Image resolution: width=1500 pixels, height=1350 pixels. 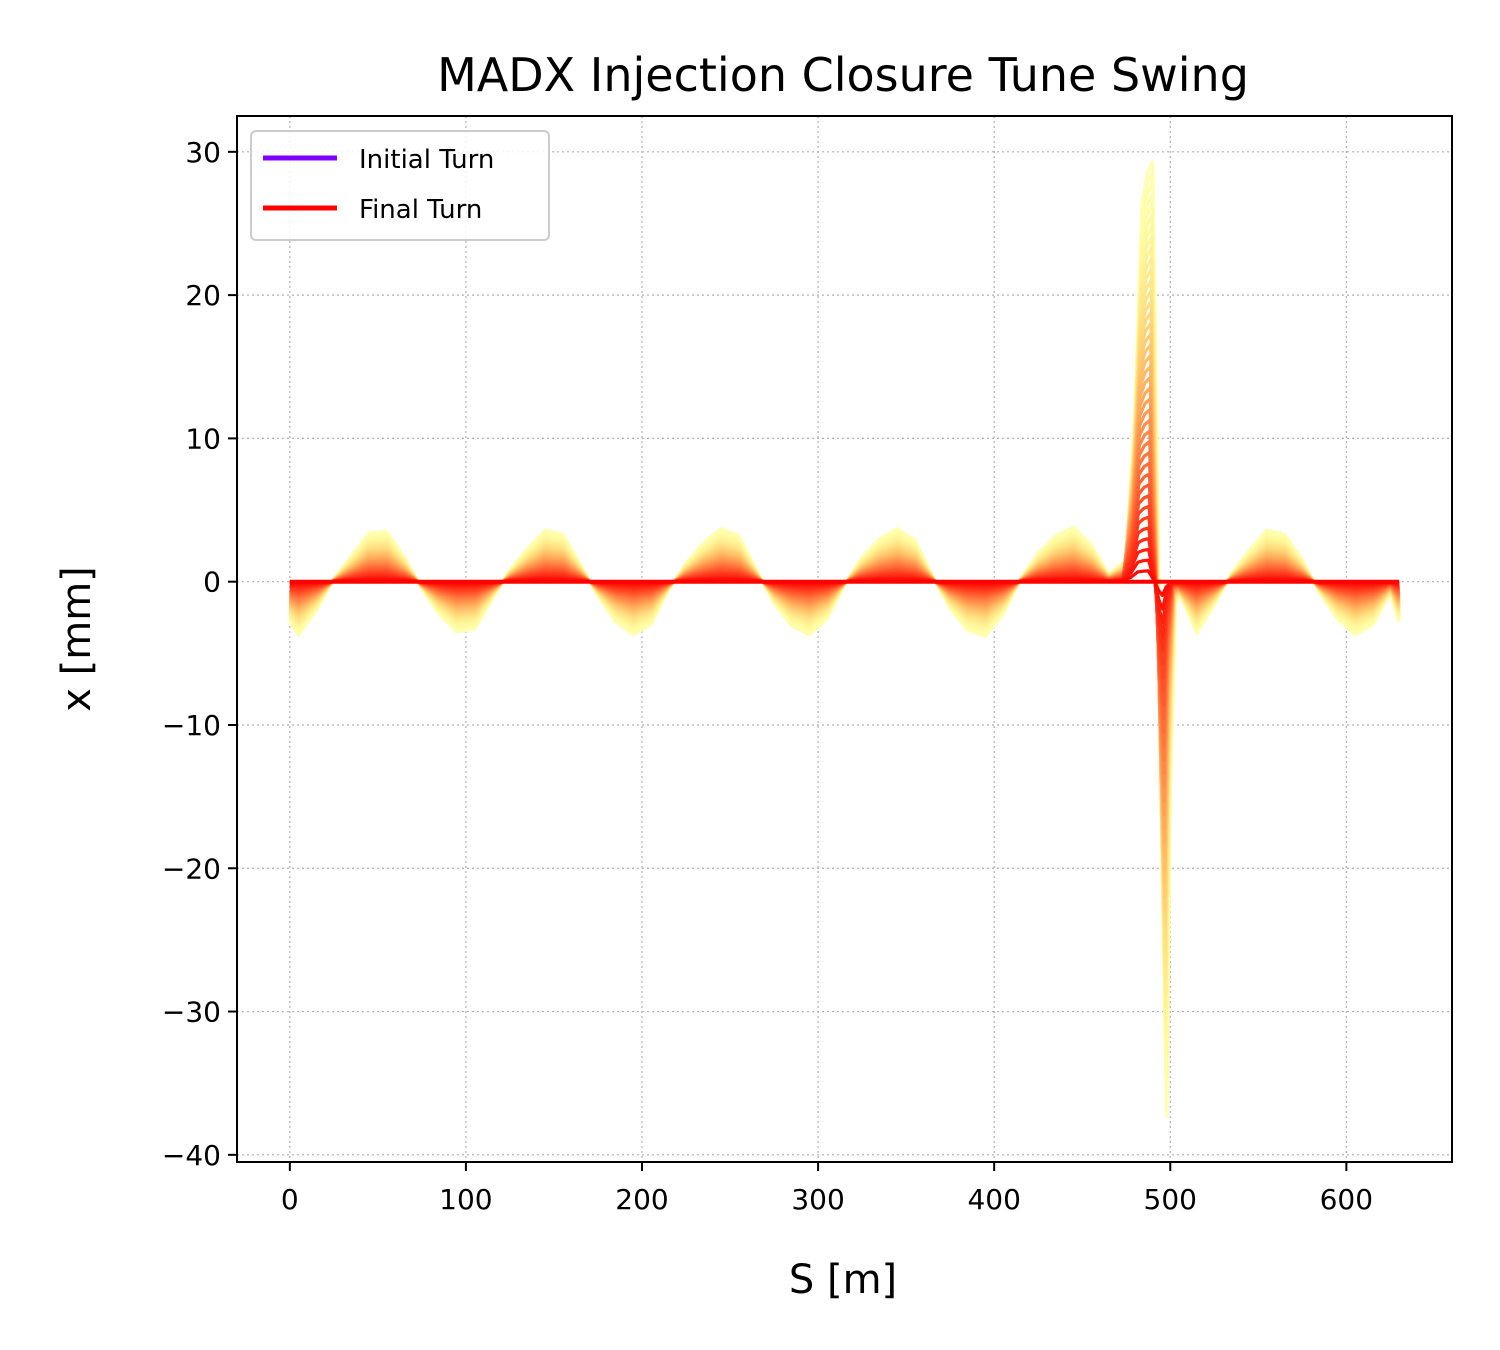 What do you see at coordinates (203, 152) in the screenshot?
I see `y-tick-label: 30` at bounding box center [203, 152].